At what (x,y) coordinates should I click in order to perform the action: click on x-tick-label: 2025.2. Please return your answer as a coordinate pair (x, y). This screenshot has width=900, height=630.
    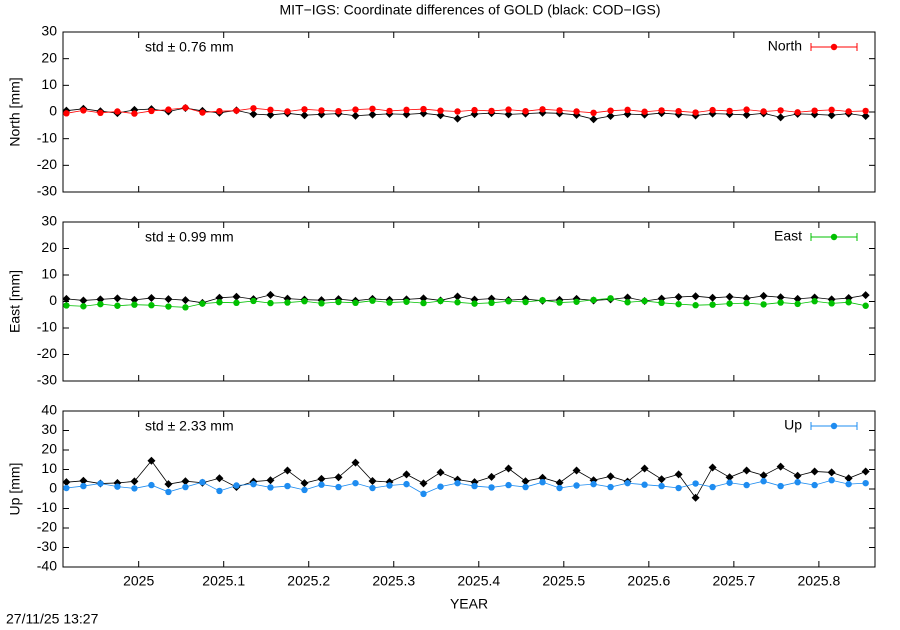
    Looking at the image, I should click on (308, 581).